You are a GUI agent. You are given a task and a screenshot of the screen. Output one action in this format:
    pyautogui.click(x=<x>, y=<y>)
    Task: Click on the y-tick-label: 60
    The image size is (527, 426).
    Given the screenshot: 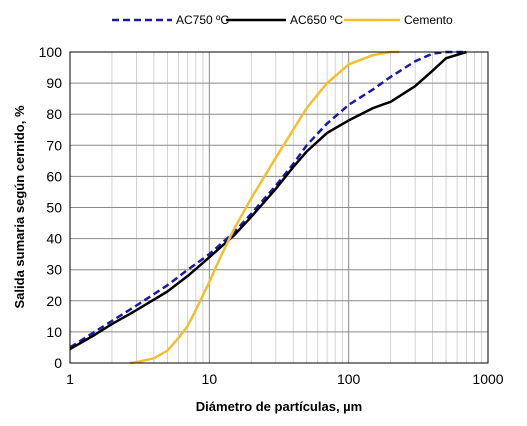 What is the action you would take?
    pyautogui.click(x=54, y=176)
    